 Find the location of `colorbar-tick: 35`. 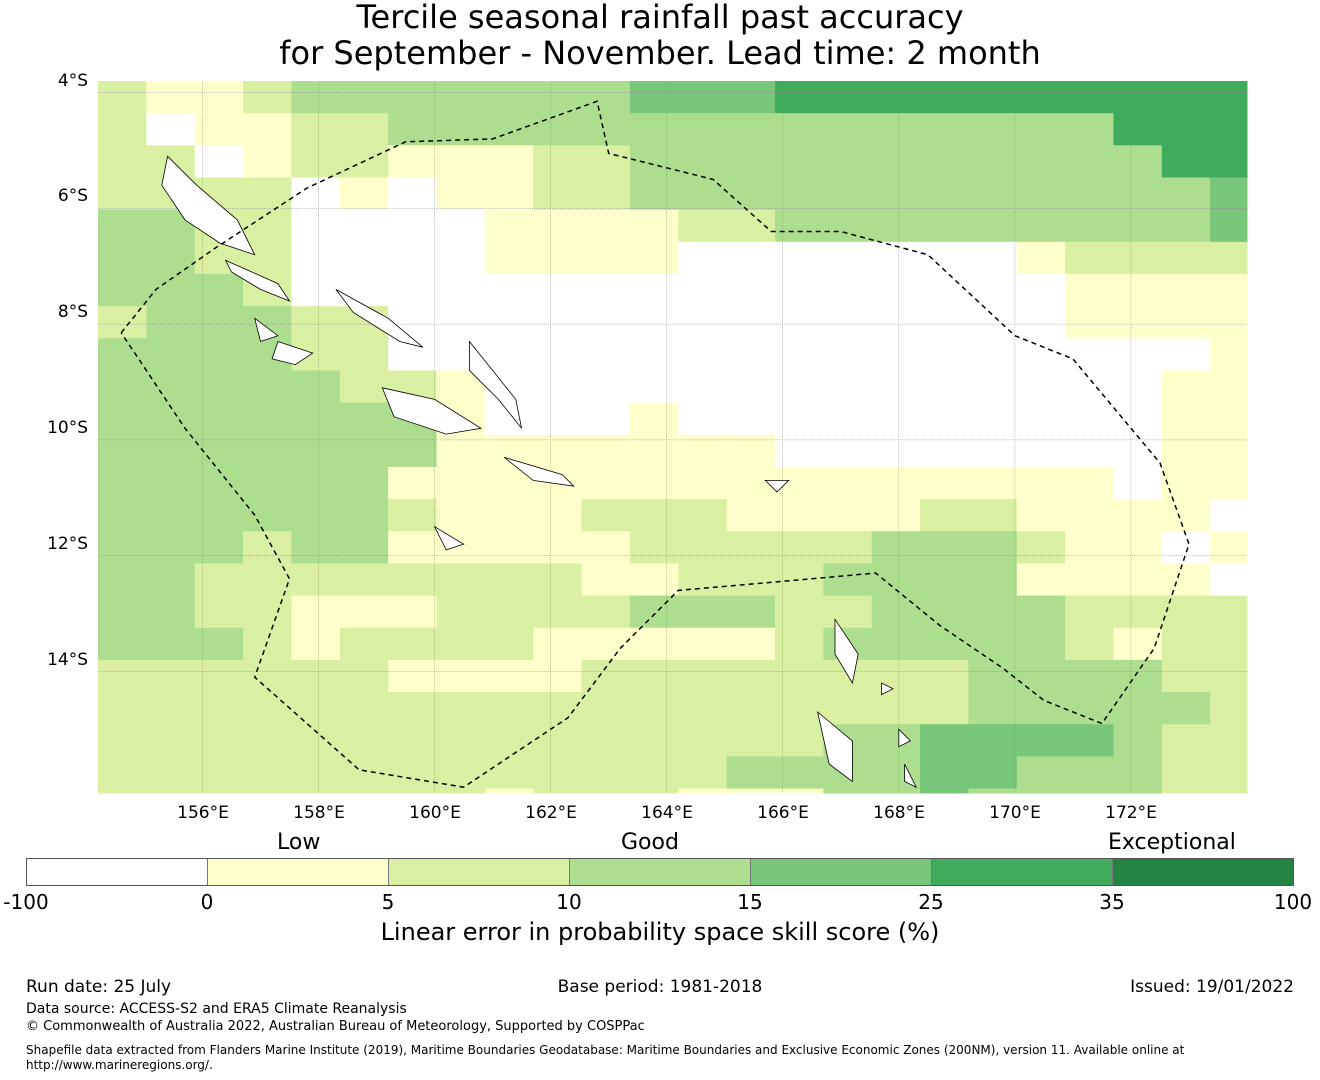

colorbar-tick: 35 is located at coordinates (1112, 902).